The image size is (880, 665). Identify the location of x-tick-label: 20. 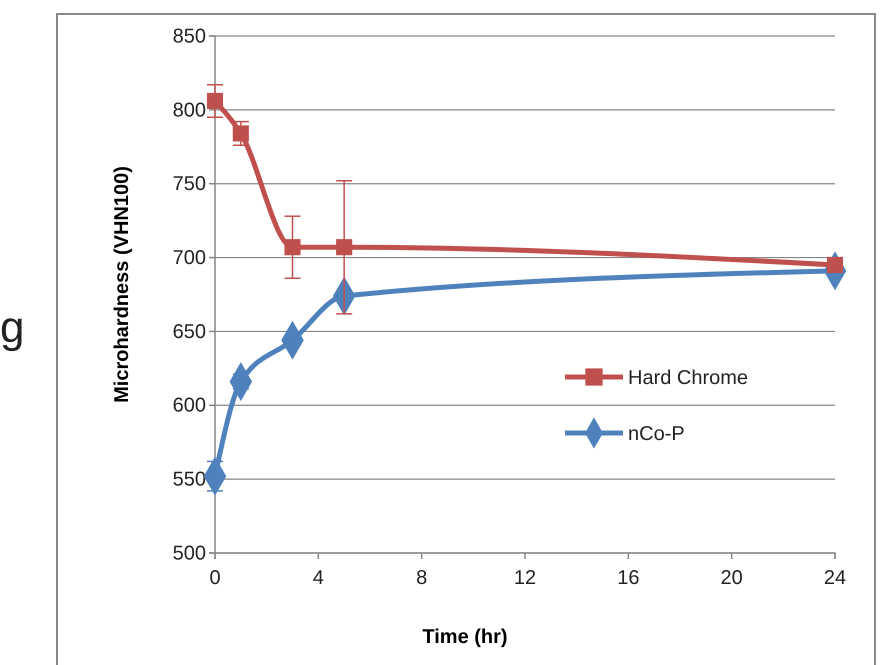
(731, 578).